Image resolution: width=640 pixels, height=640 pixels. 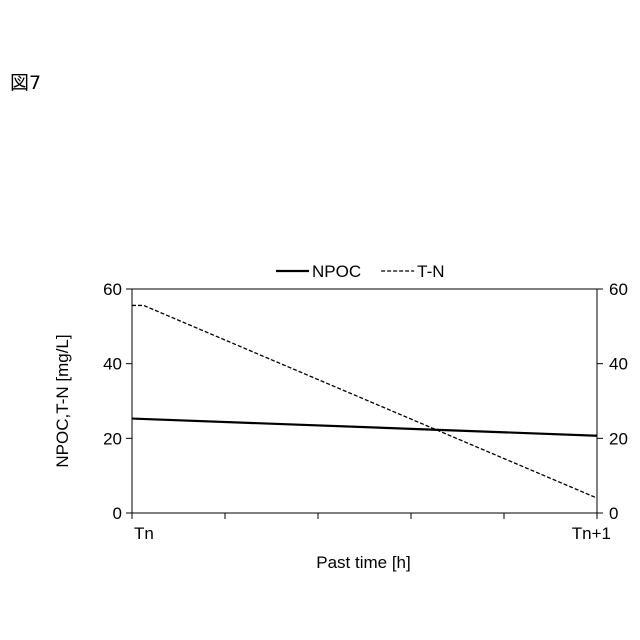 What do you see at coordinates (336, 271) in the screenshot?
I see `legend-label: NPOC` at bounding box center [336, 271].